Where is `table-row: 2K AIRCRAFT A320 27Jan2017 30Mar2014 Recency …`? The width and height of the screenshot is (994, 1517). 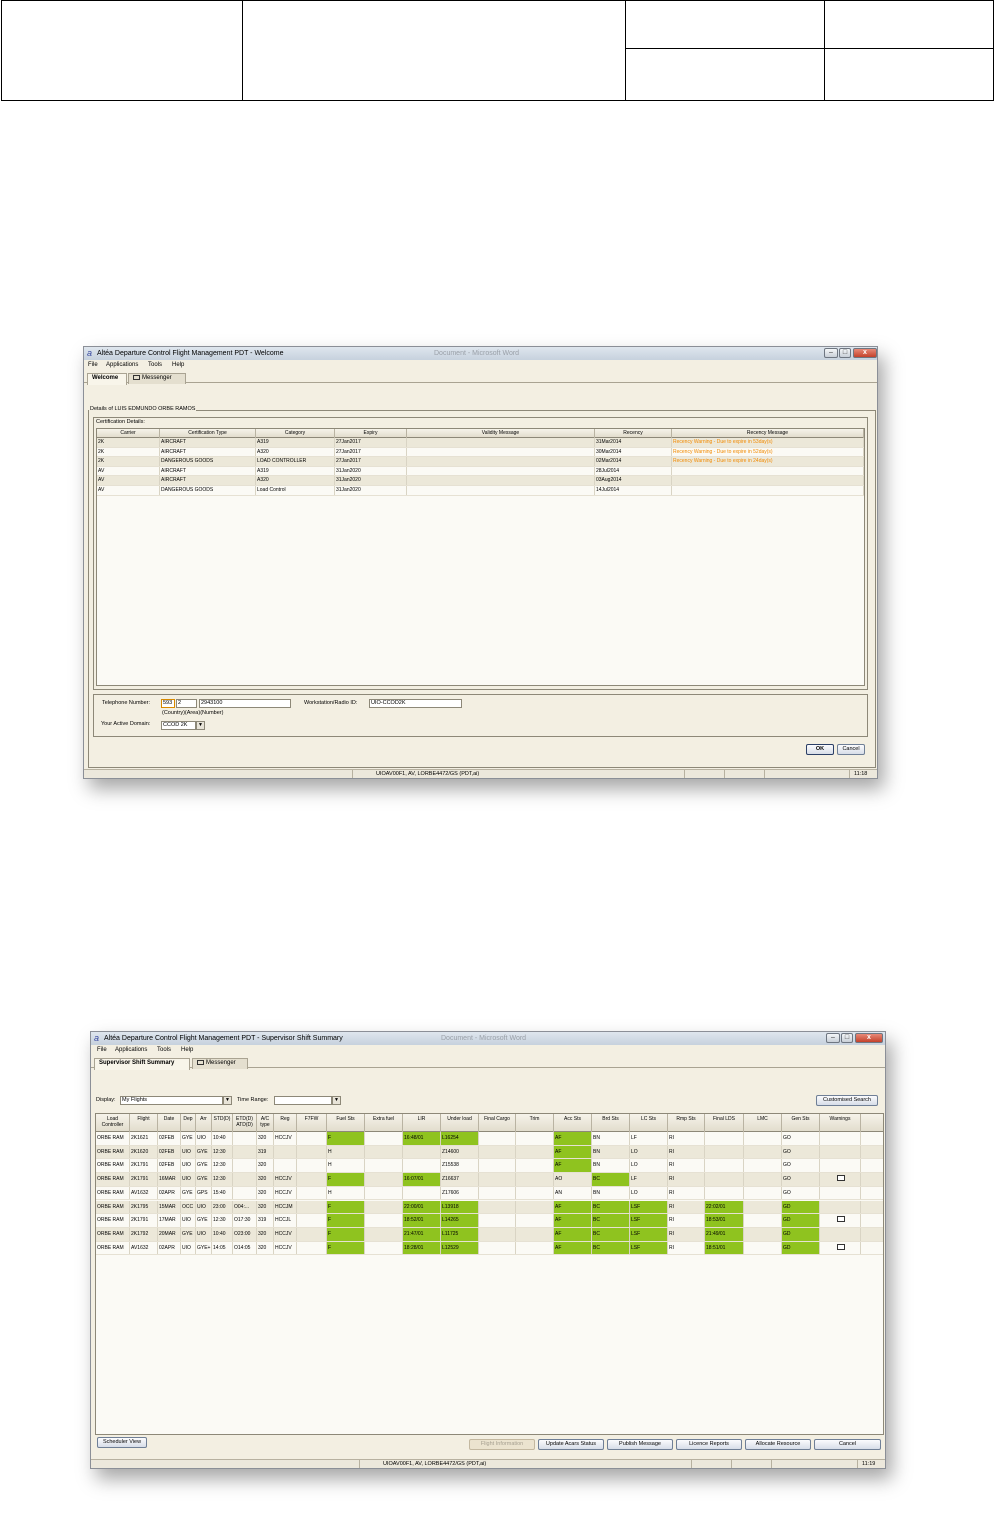
table-row: 2K AIRCRAFT A320 27Jan2017 30Mar2014 Recency … is located at coordinates (480, 452).